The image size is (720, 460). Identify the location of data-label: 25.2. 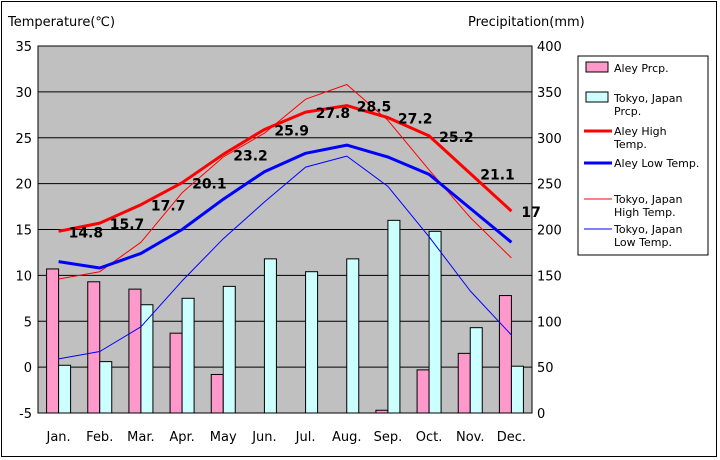
(456, 138).